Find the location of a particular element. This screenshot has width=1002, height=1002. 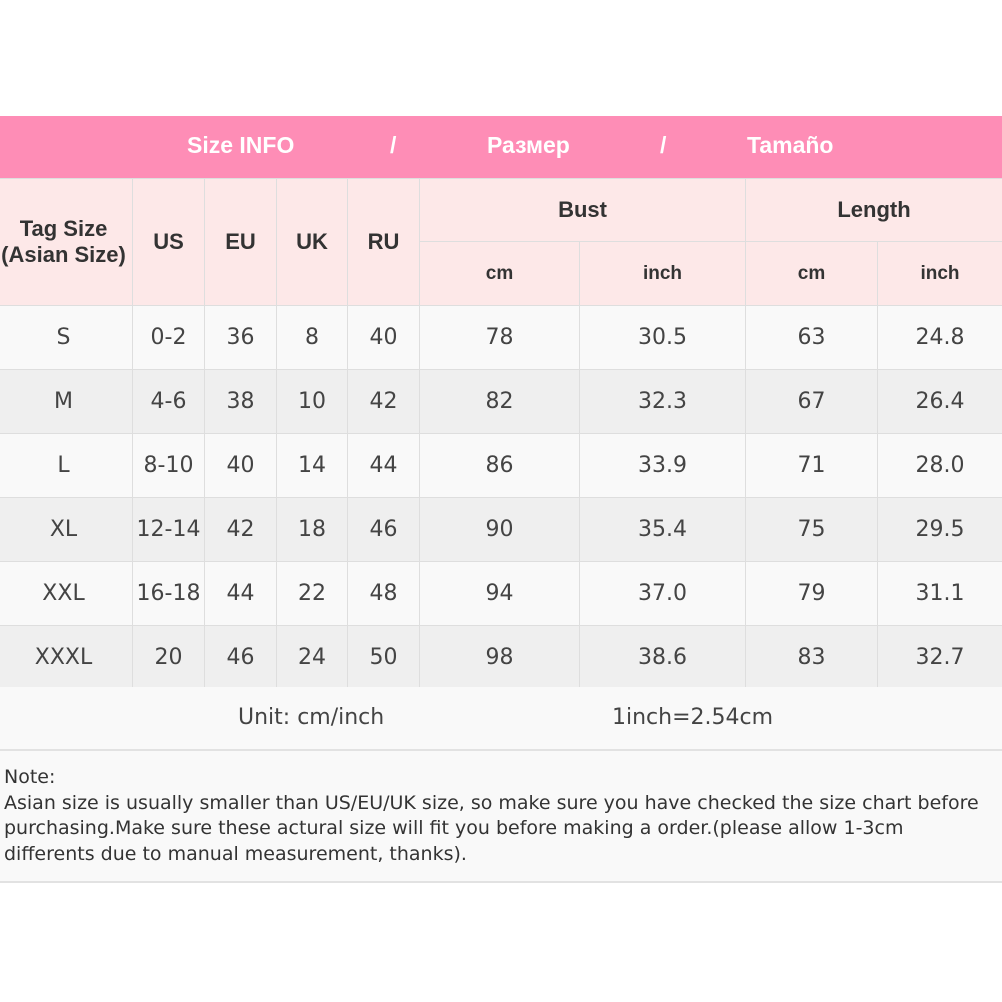

unit-conversion: 1inch=2.54cm is located at coordinates (693, 717).